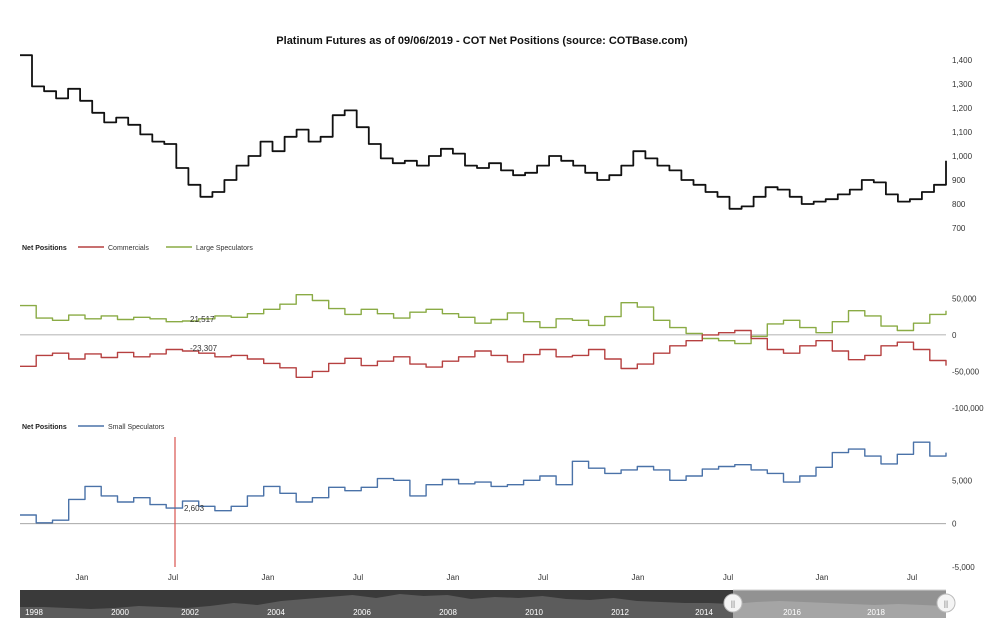  What do you see at coordinates (136, 427) in the screenshot?
I see `legend-small-speculators: Small Speculators` at bounding box center [136, 427].